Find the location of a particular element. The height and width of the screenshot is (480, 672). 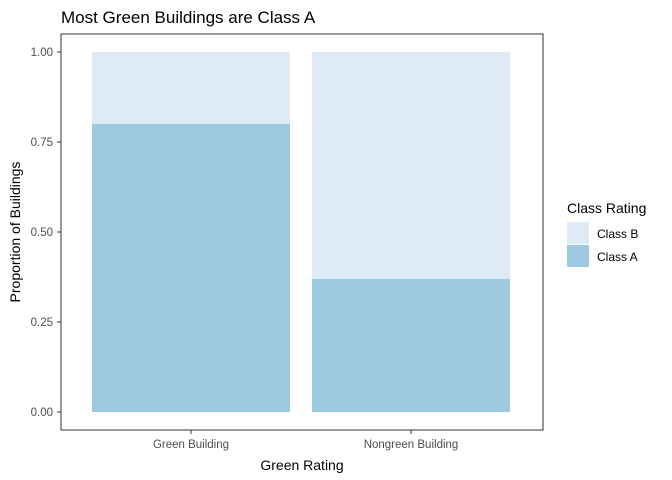

y-tick-label: 0.25 is located at coordinates (42, 323).